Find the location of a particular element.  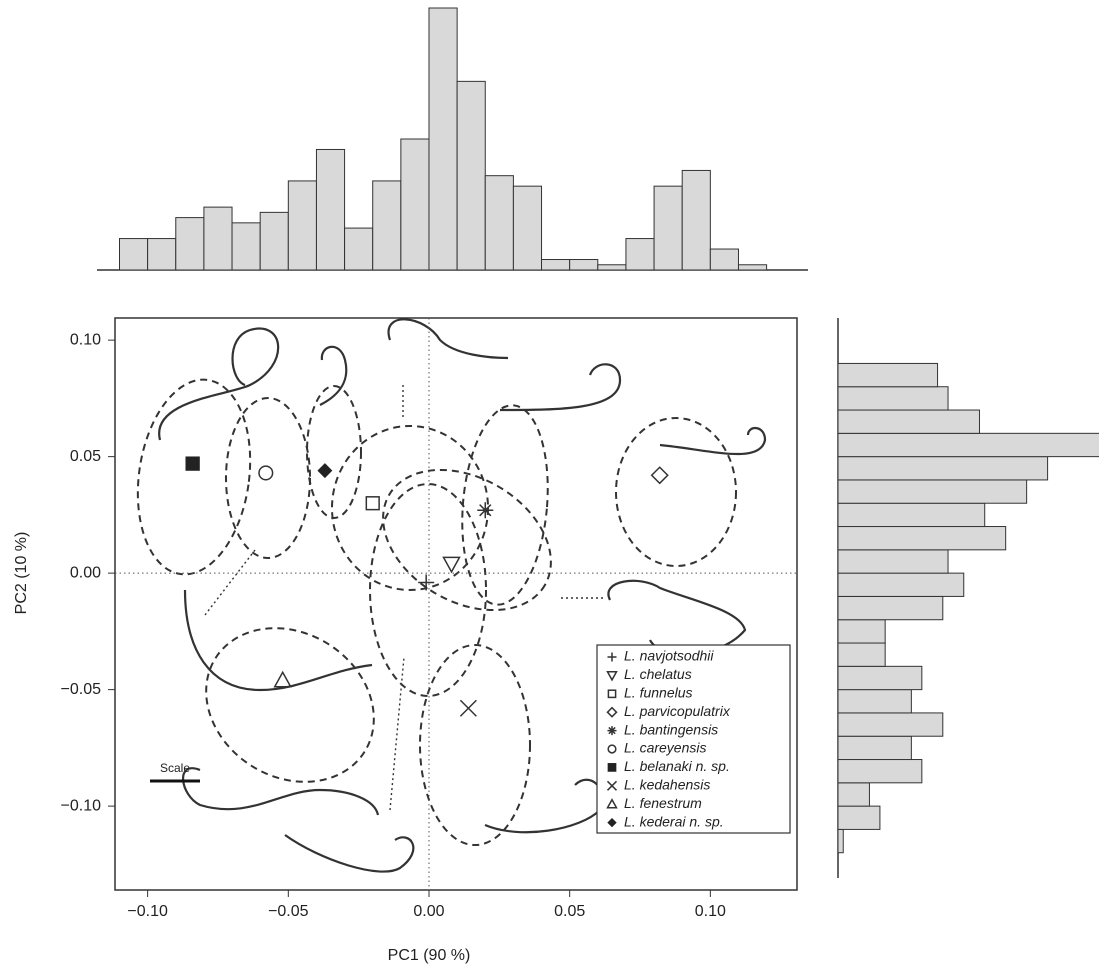

y-tick-label: 0.05 is located at coordinates (85, 456).